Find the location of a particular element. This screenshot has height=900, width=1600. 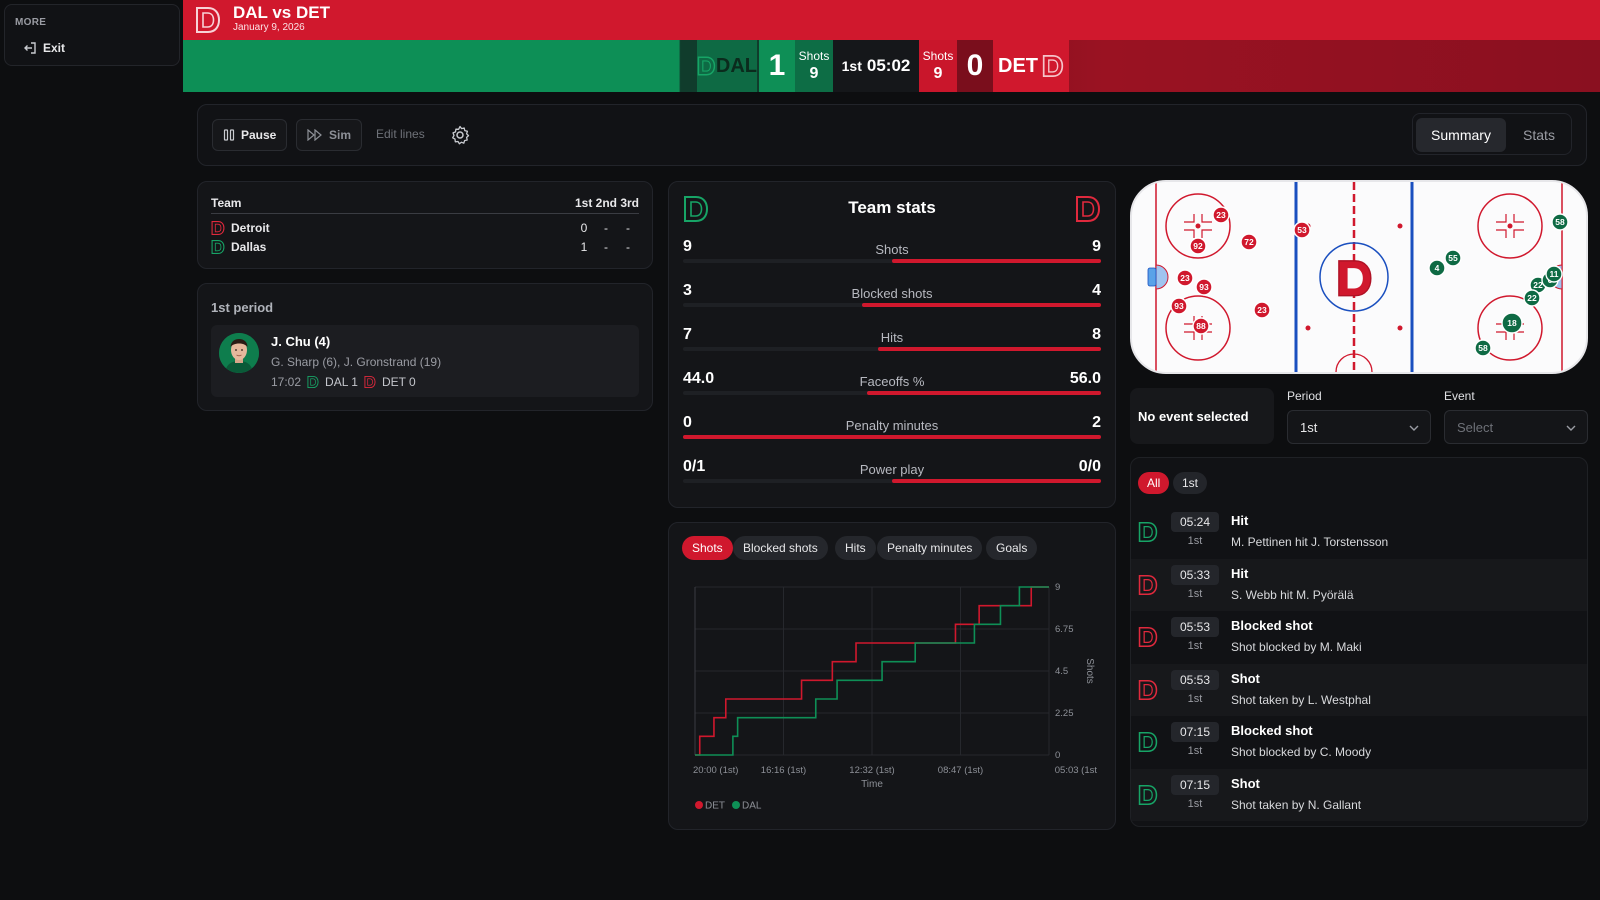

rink-diagram: 2392725323939388235855422226111858 is located at coordinates (1358, 277).